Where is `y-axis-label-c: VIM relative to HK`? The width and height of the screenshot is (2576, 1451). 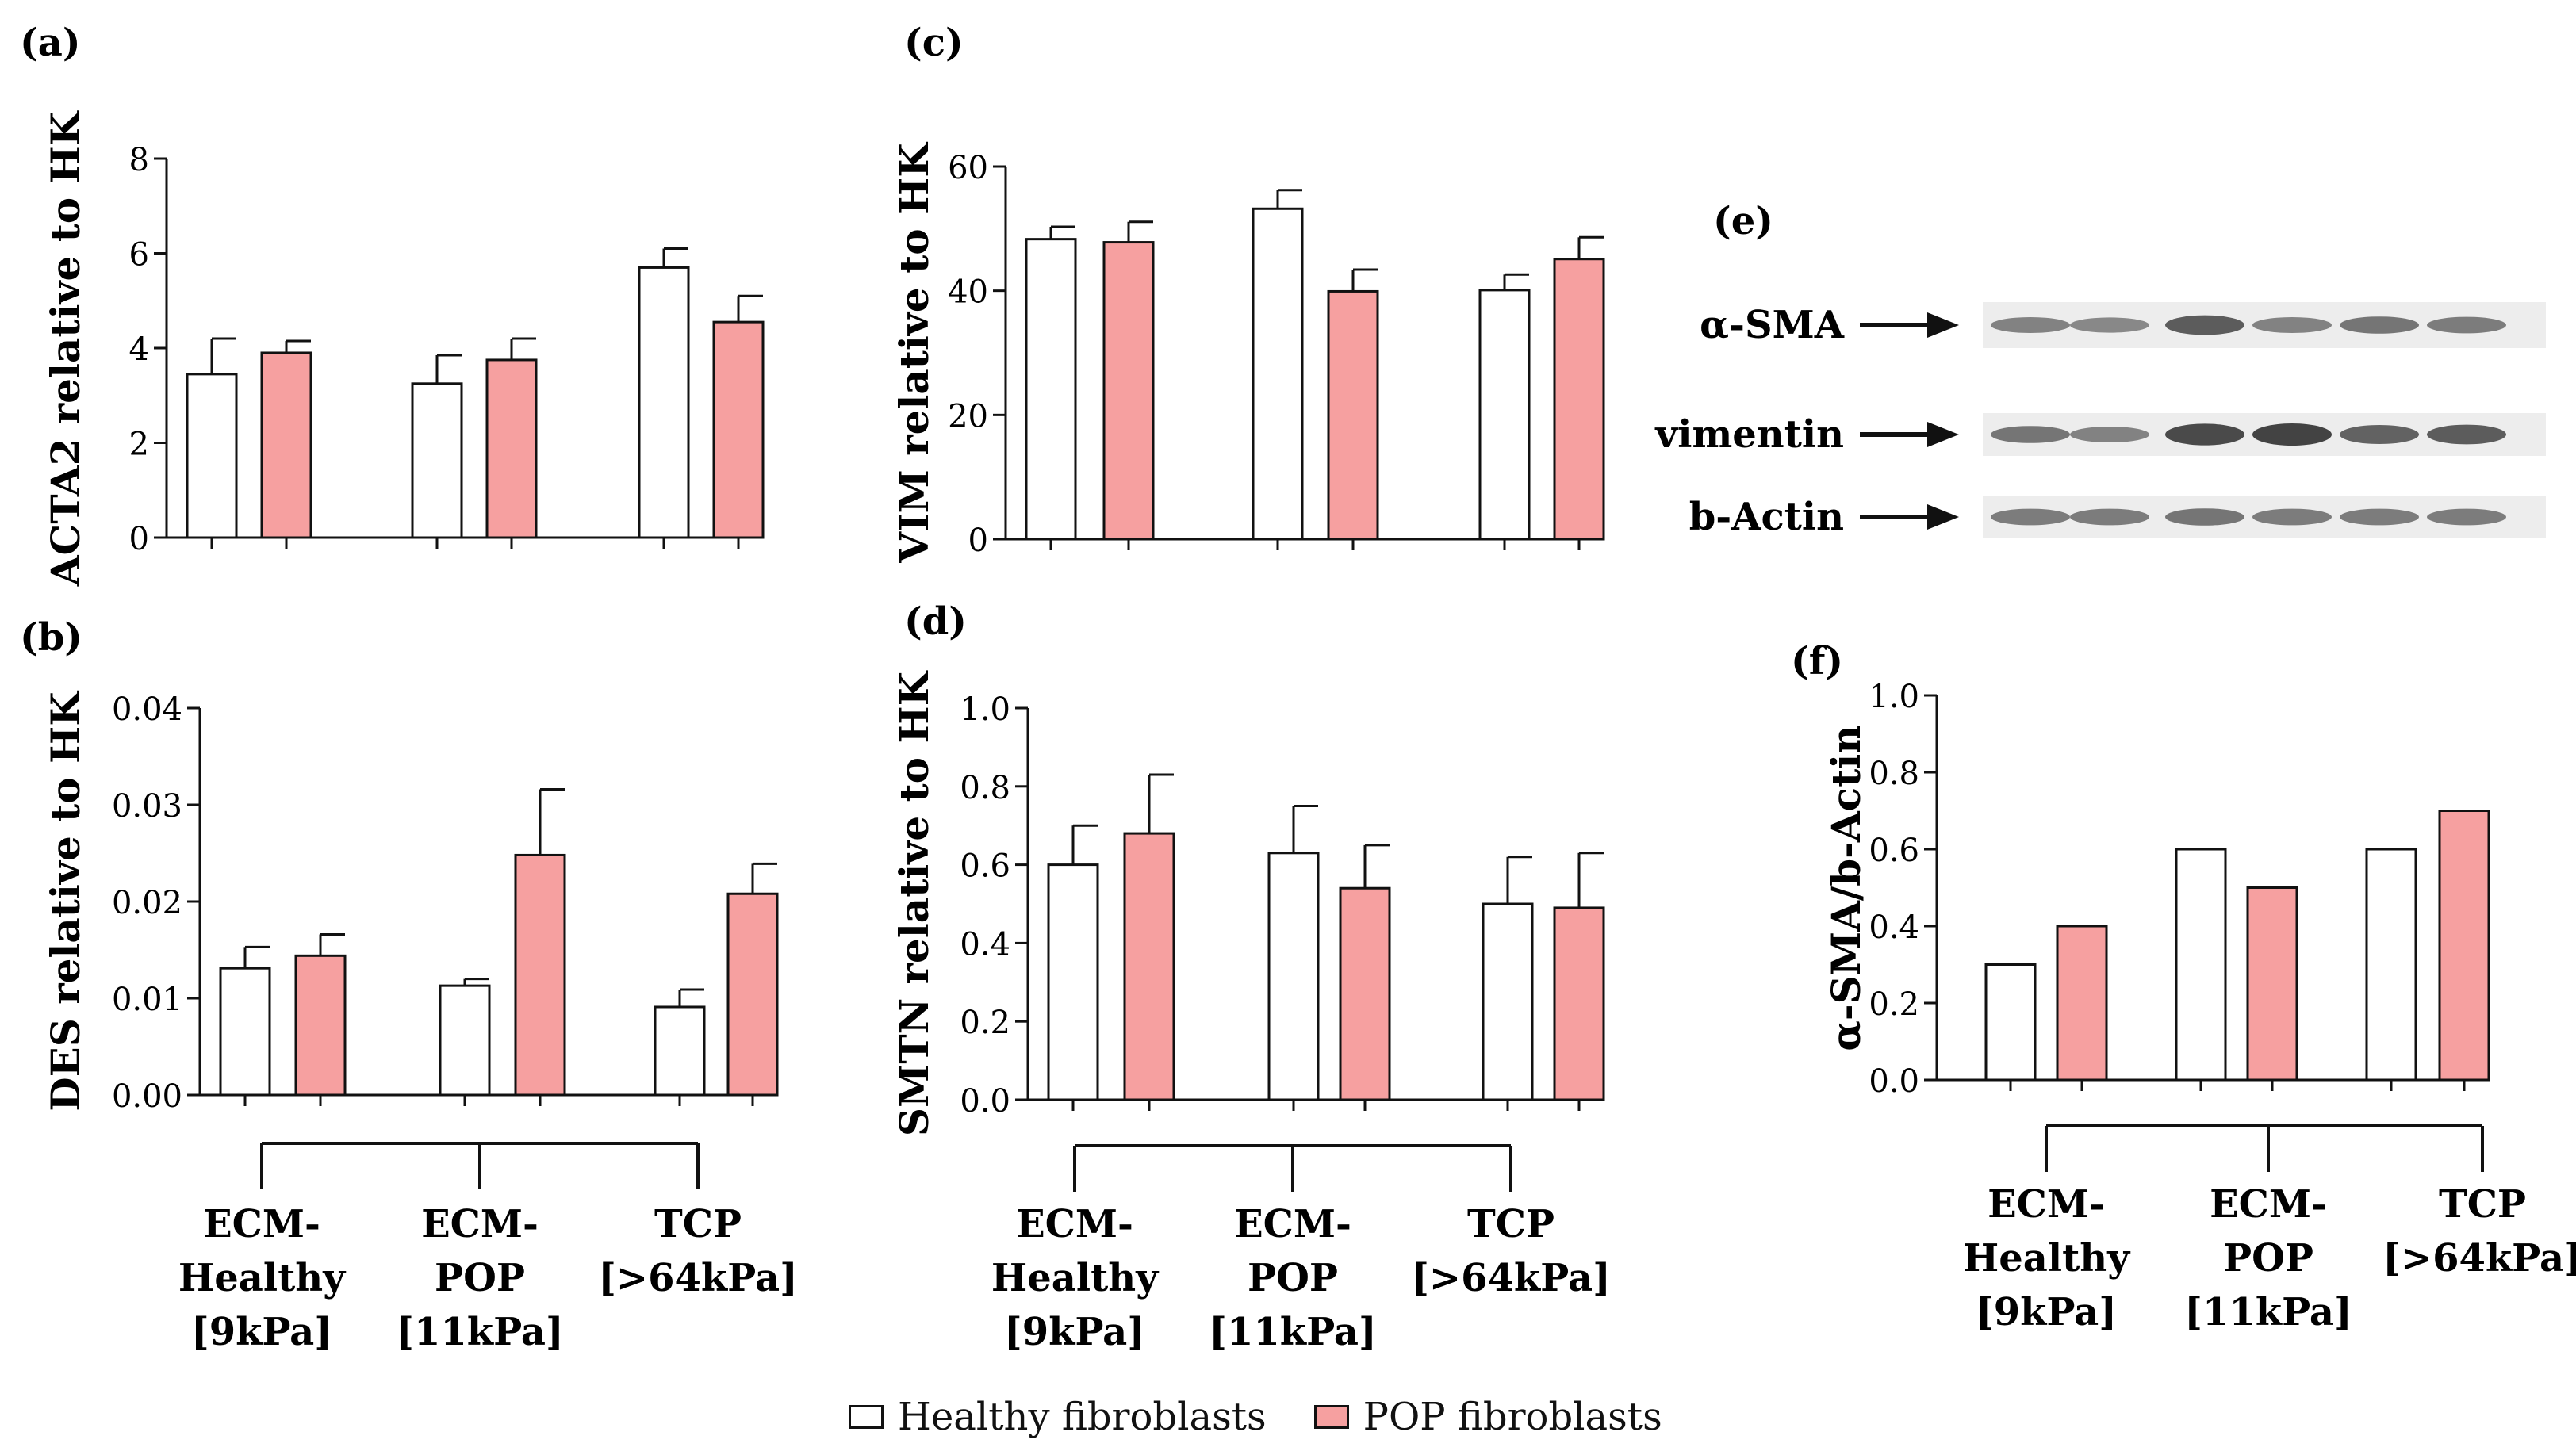
y-axis-label-c: VIM relative to HK is located at coordinates (914, 353).